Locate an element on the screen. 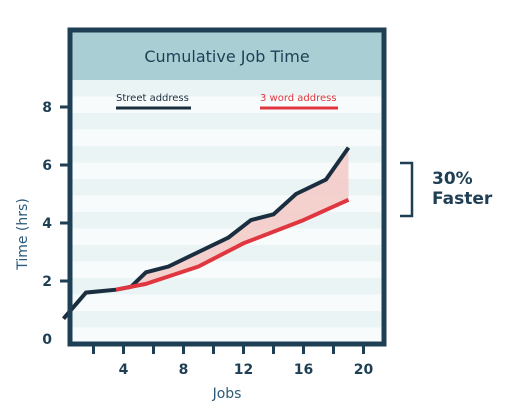  legend-label-street: Street address is located at coordinates (152, 98).